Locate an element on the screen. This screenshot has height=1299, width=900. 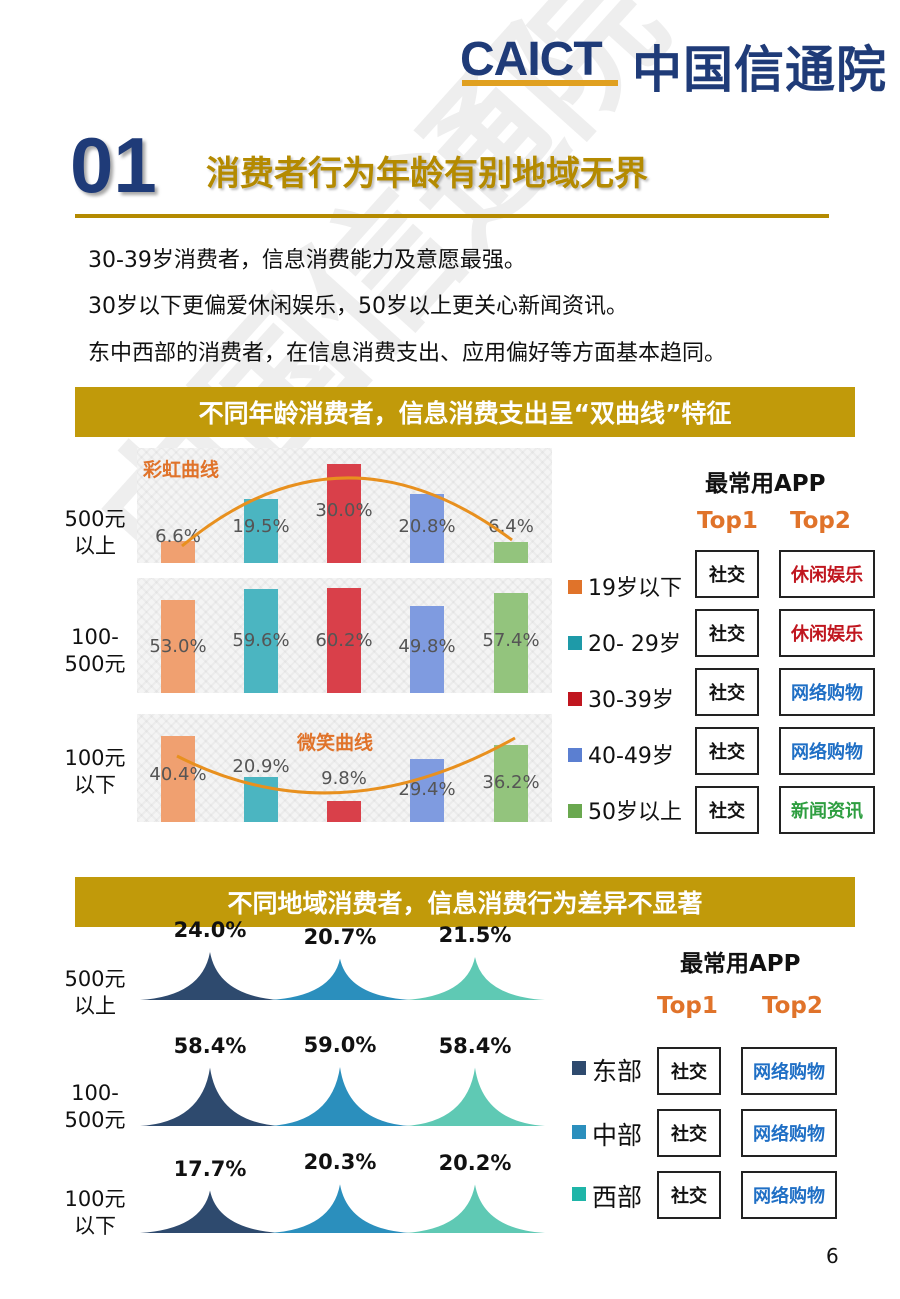
age-row-label-1: 500元以上 is located at coordinates (95, 532).